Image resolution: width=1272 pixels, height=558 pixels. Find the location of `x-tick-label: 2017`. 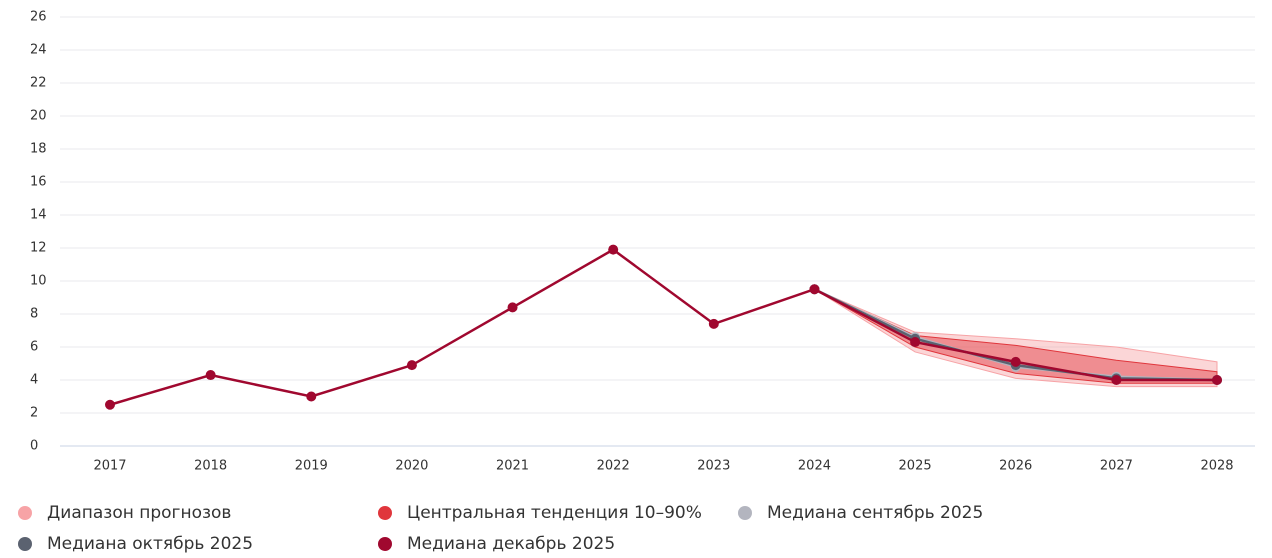

x-tick-label: 2017 is located at coordinates (109, 466).